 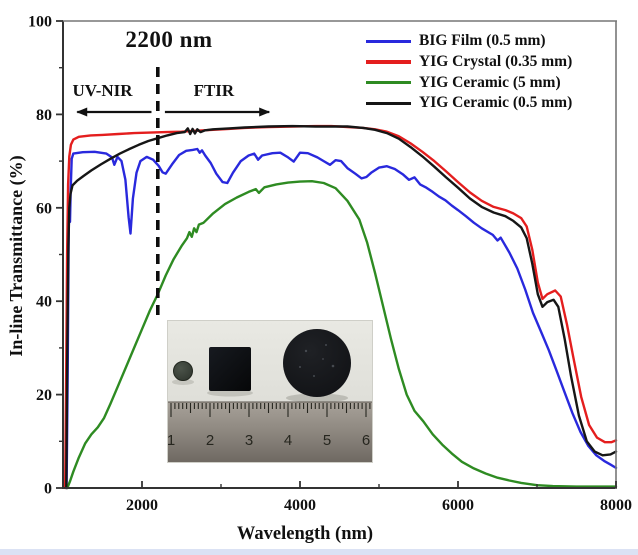 I want to click on sample-photo-inset: 1 2 3 4 5 6, so click(x=270, y=391).